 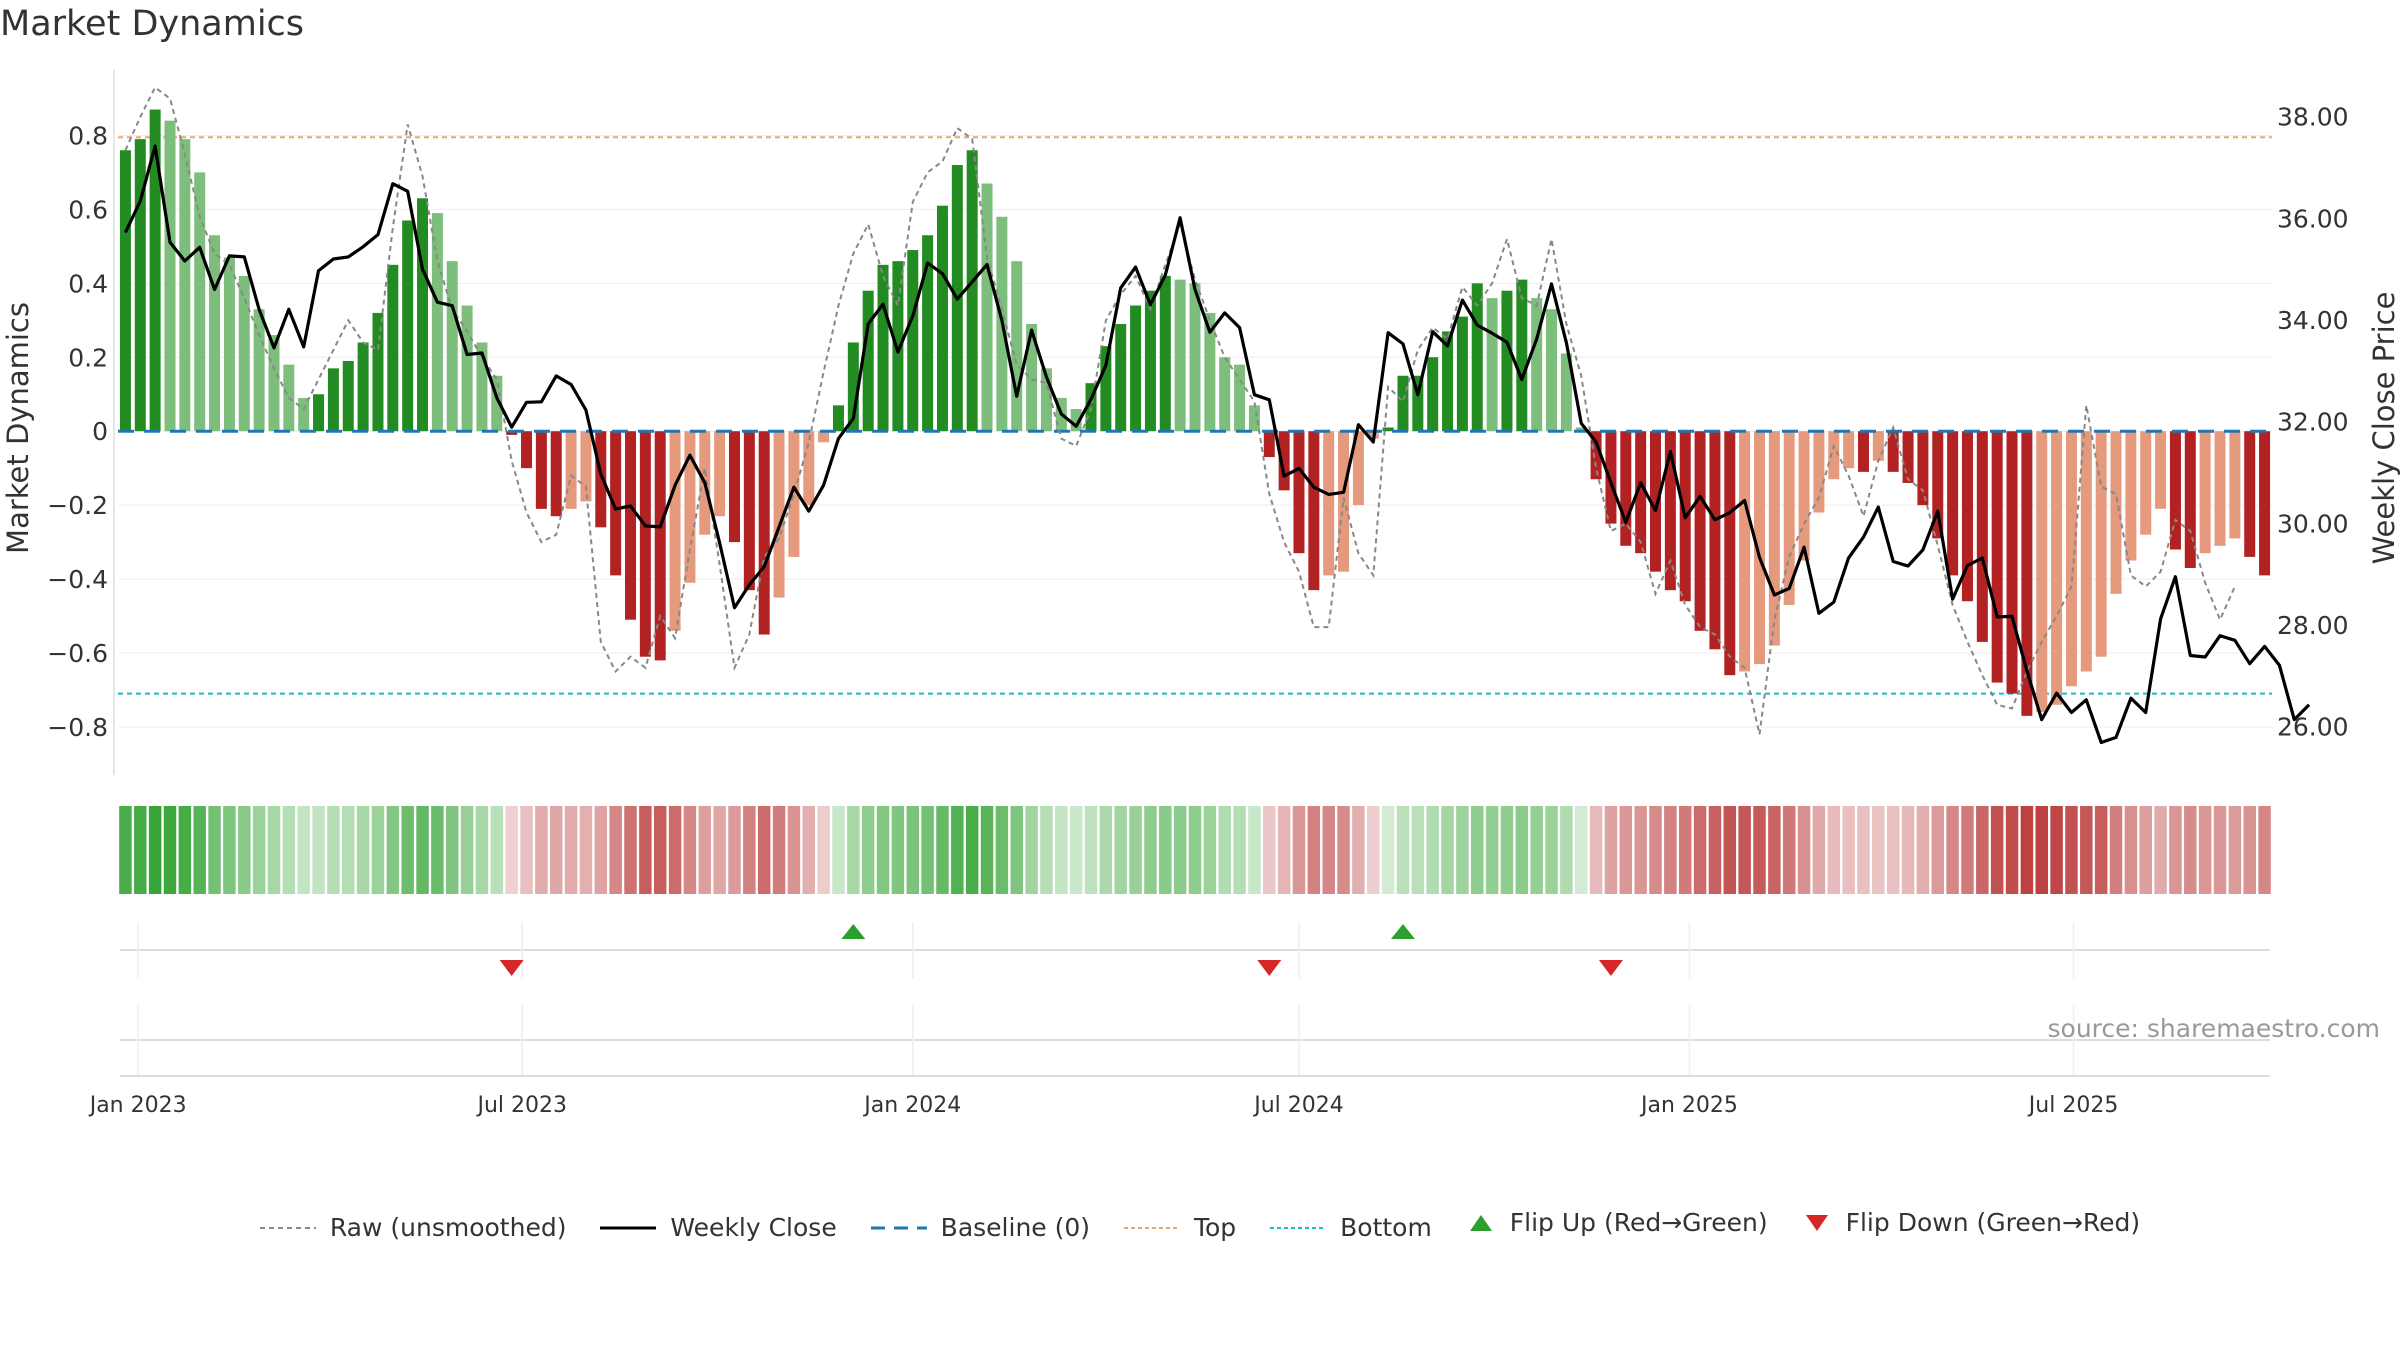 I want to click on legend-flip-down: Flip Down (Green→Red), so click(x=1971, y=1222).